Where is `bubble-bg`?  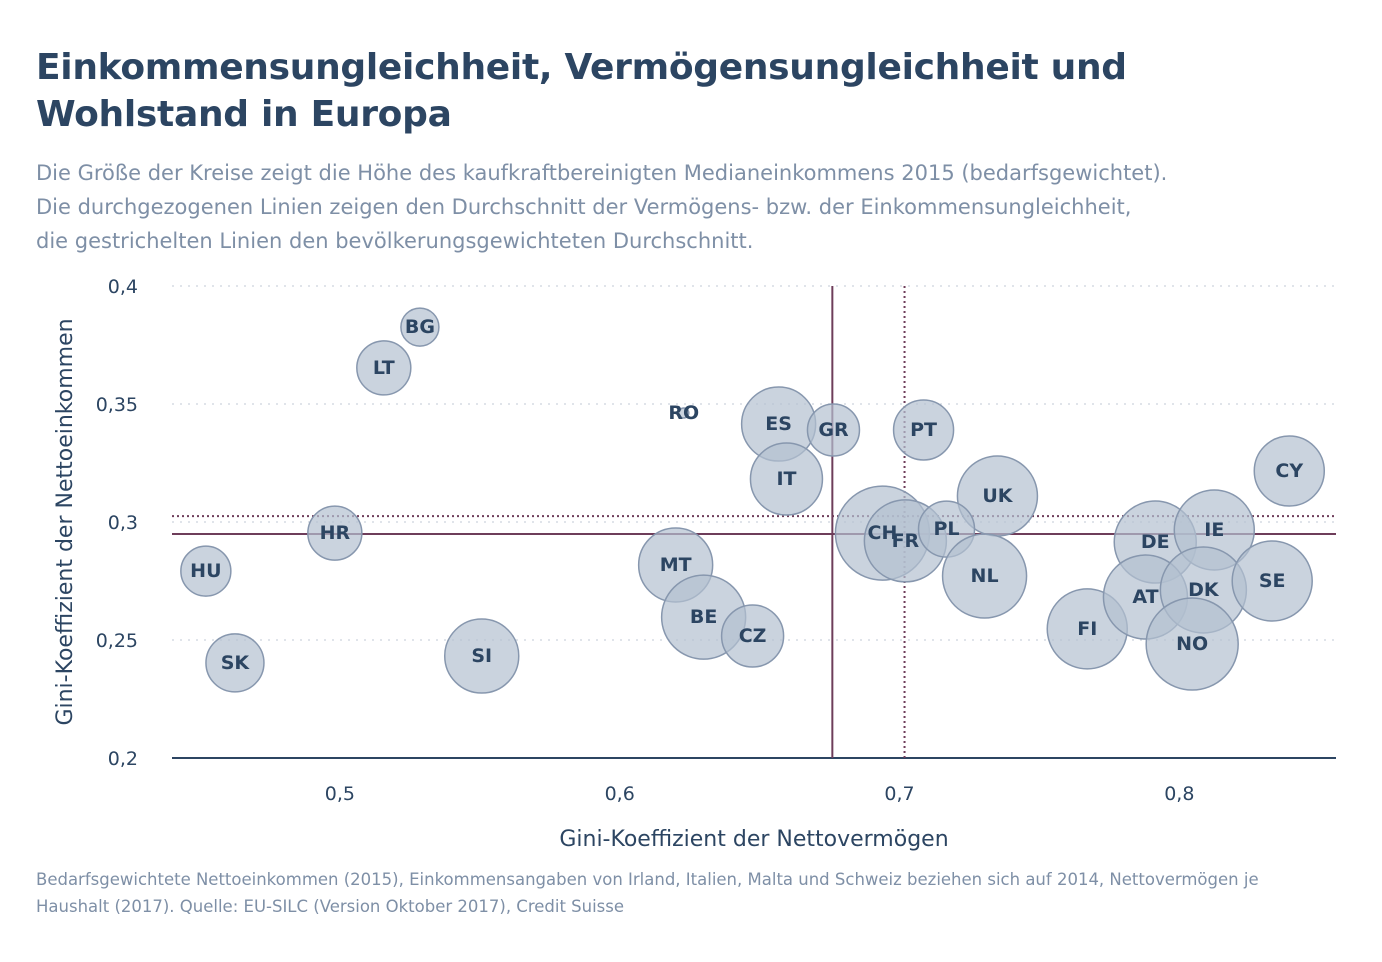 bubble-bg is located at coordinates (420, 327).